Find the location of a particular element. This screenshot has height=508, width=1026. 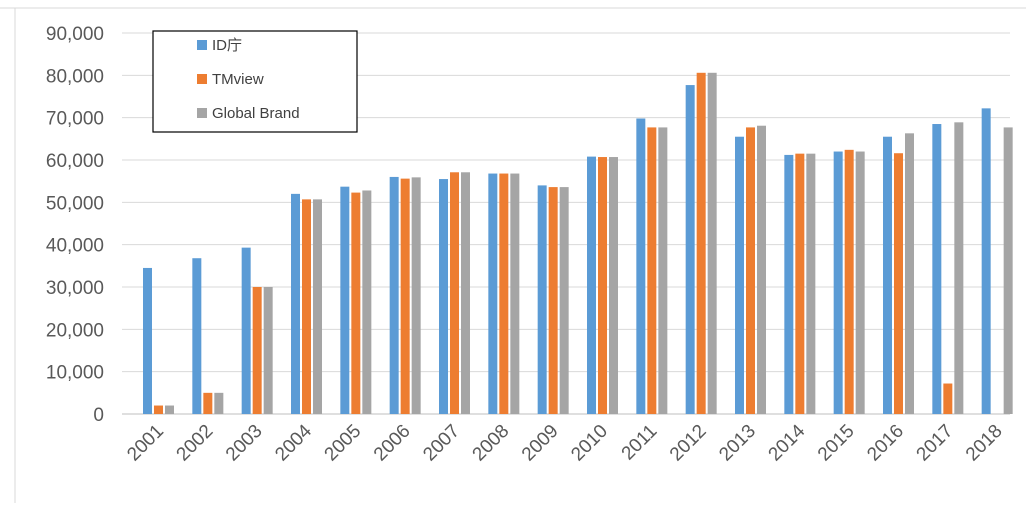

bar-tmview-2001 is located at coordinates (158, 409).